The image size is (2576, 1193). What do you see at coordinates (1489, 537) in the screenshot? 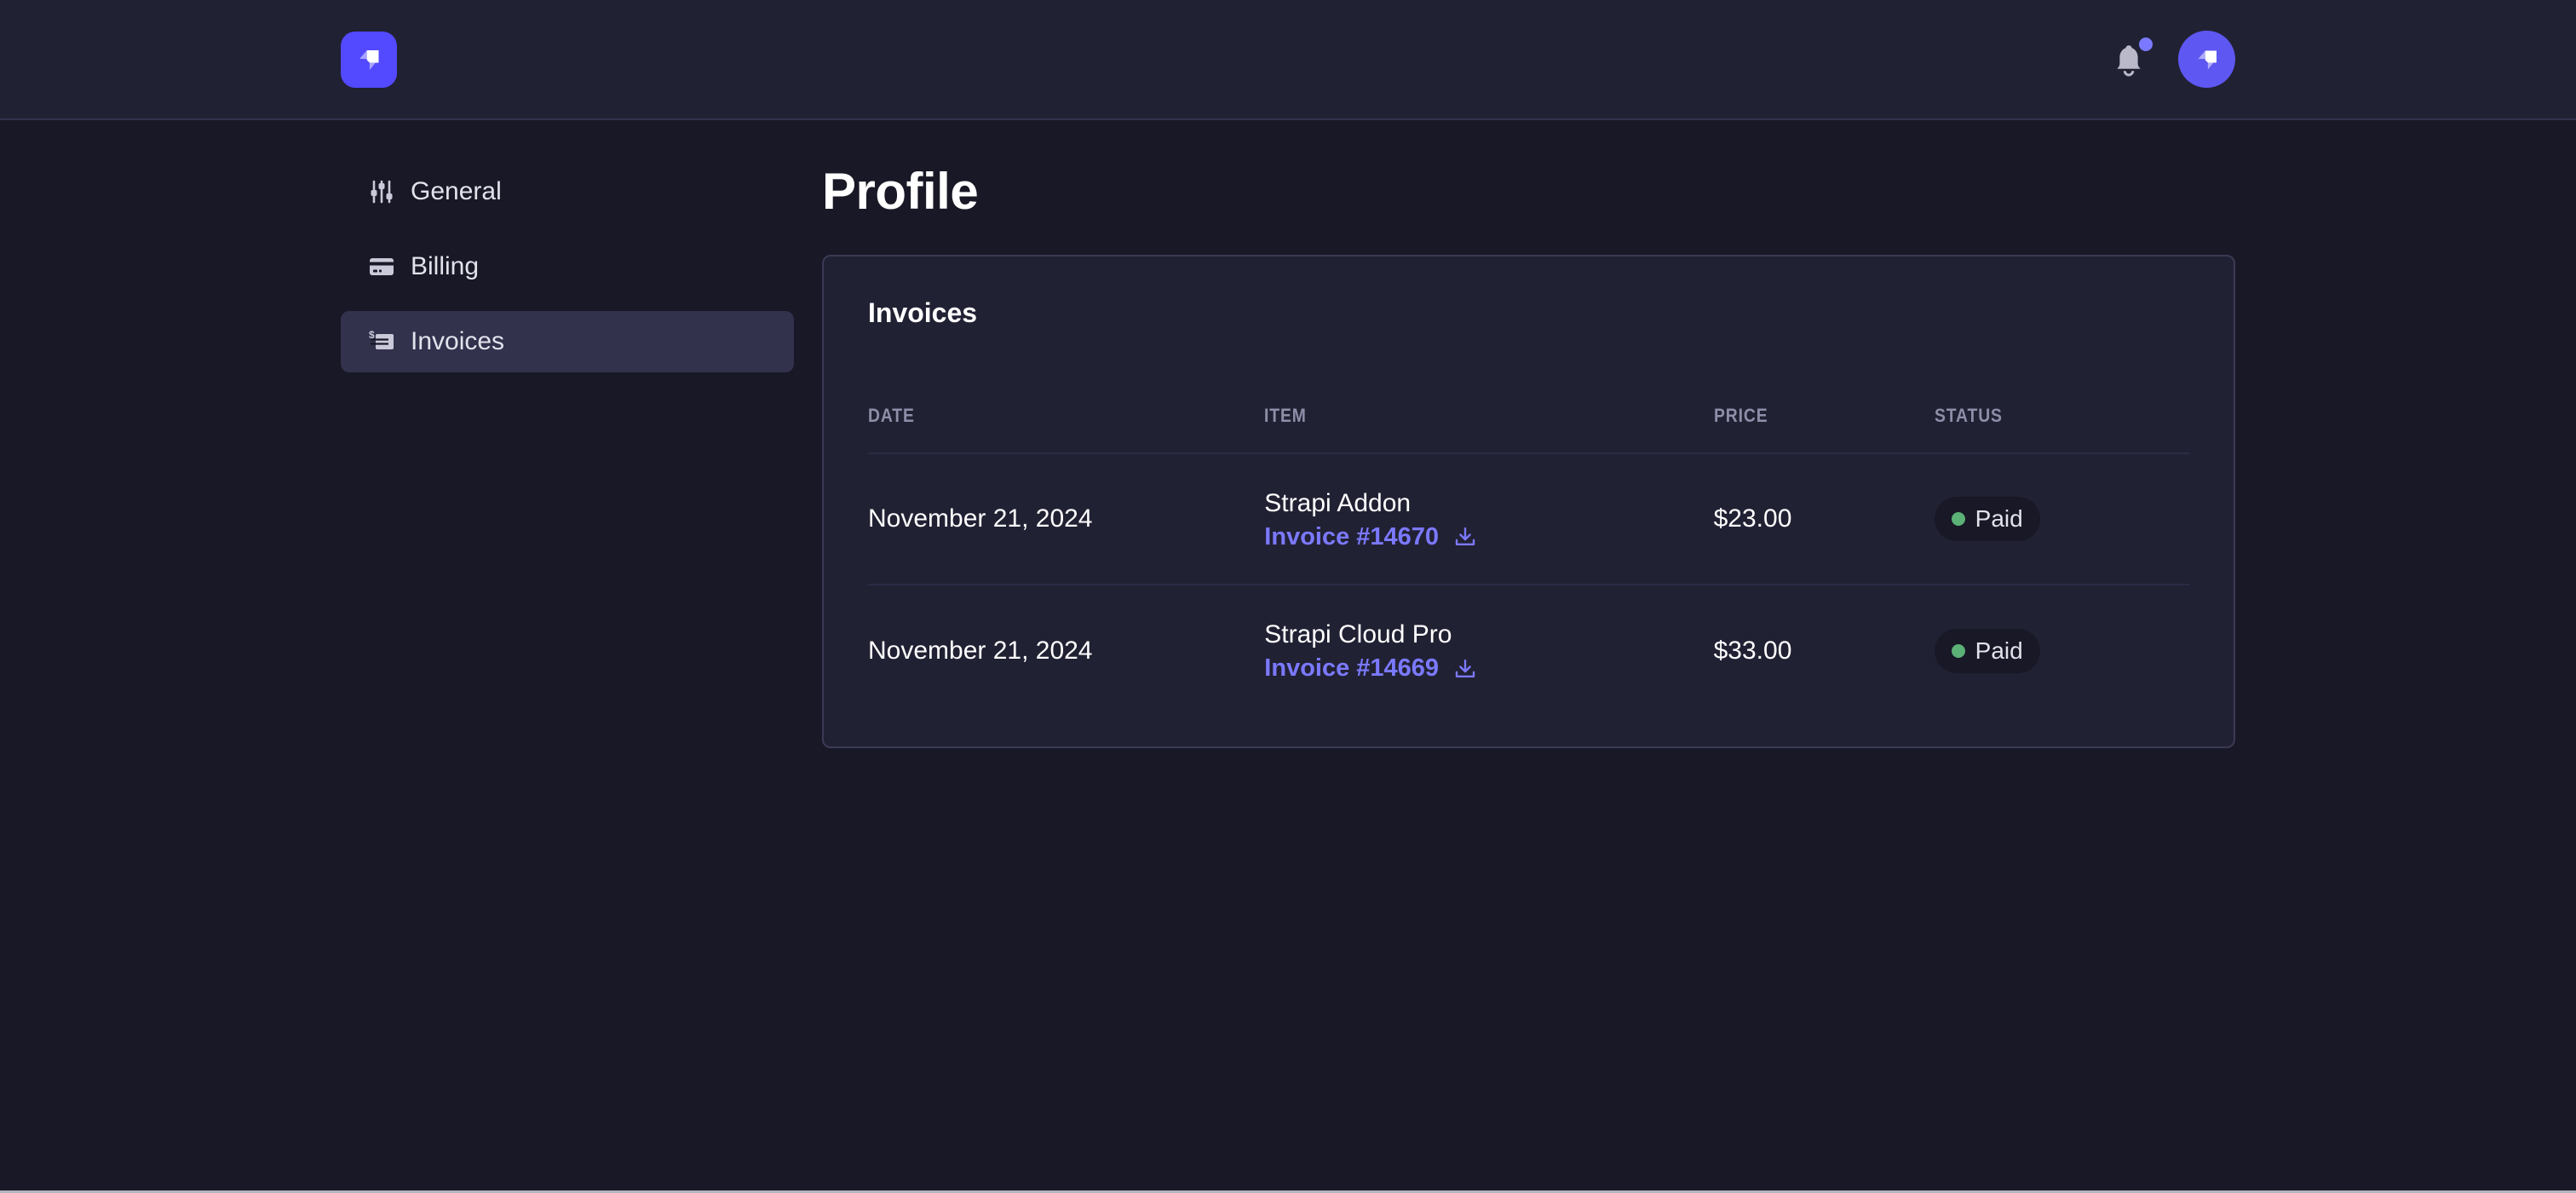
I see `invoice-link-row: Invoice #14670` at bounding box center [1489, 537].